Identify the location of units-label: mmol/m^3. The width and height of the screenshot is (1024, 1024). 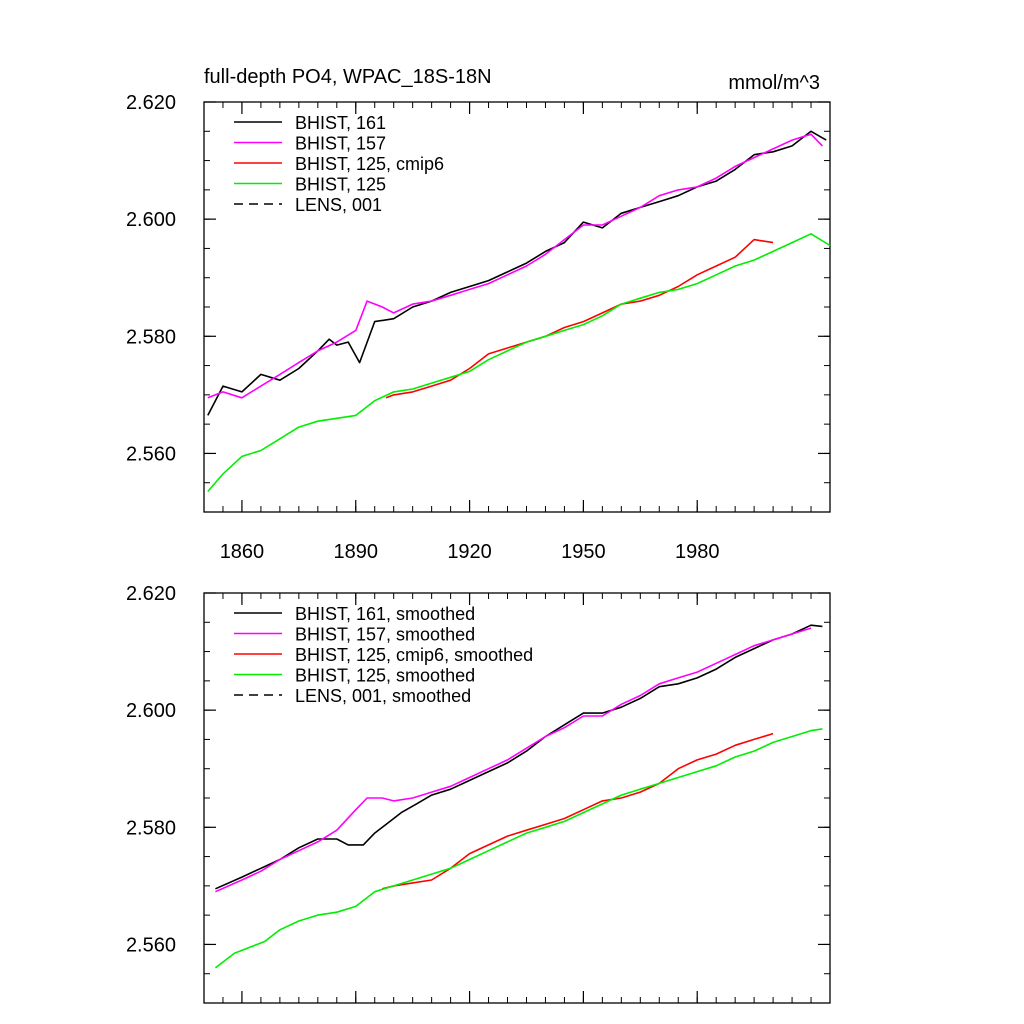
(774, 83).